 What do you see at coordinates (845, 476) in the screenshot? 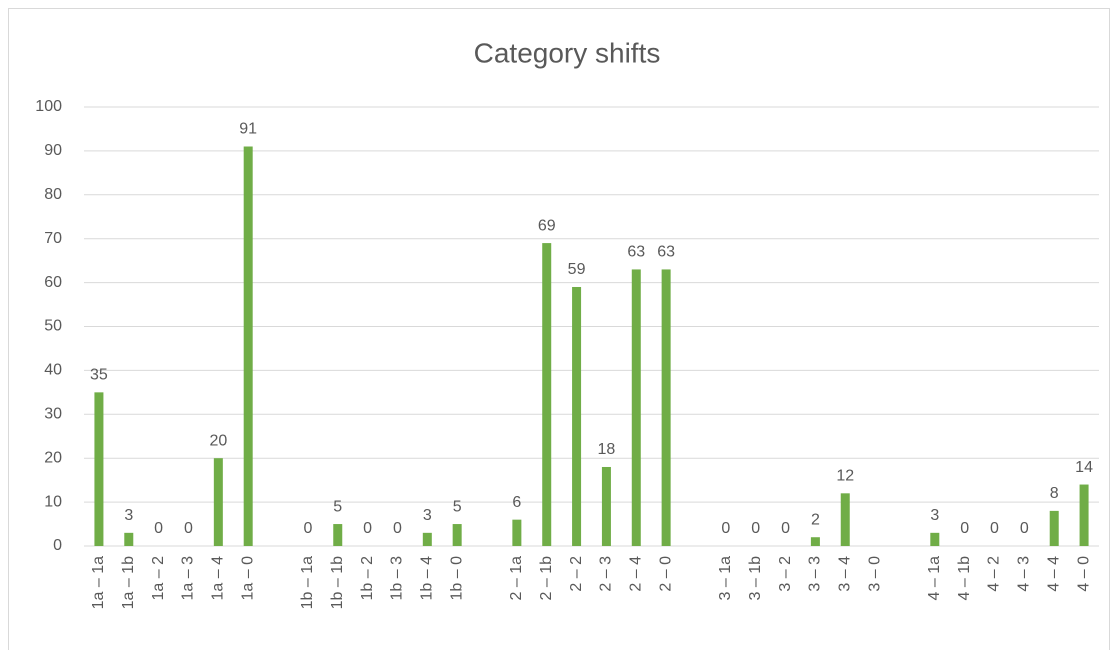
I see `data-label: 12` at bounding box center [845, 476].